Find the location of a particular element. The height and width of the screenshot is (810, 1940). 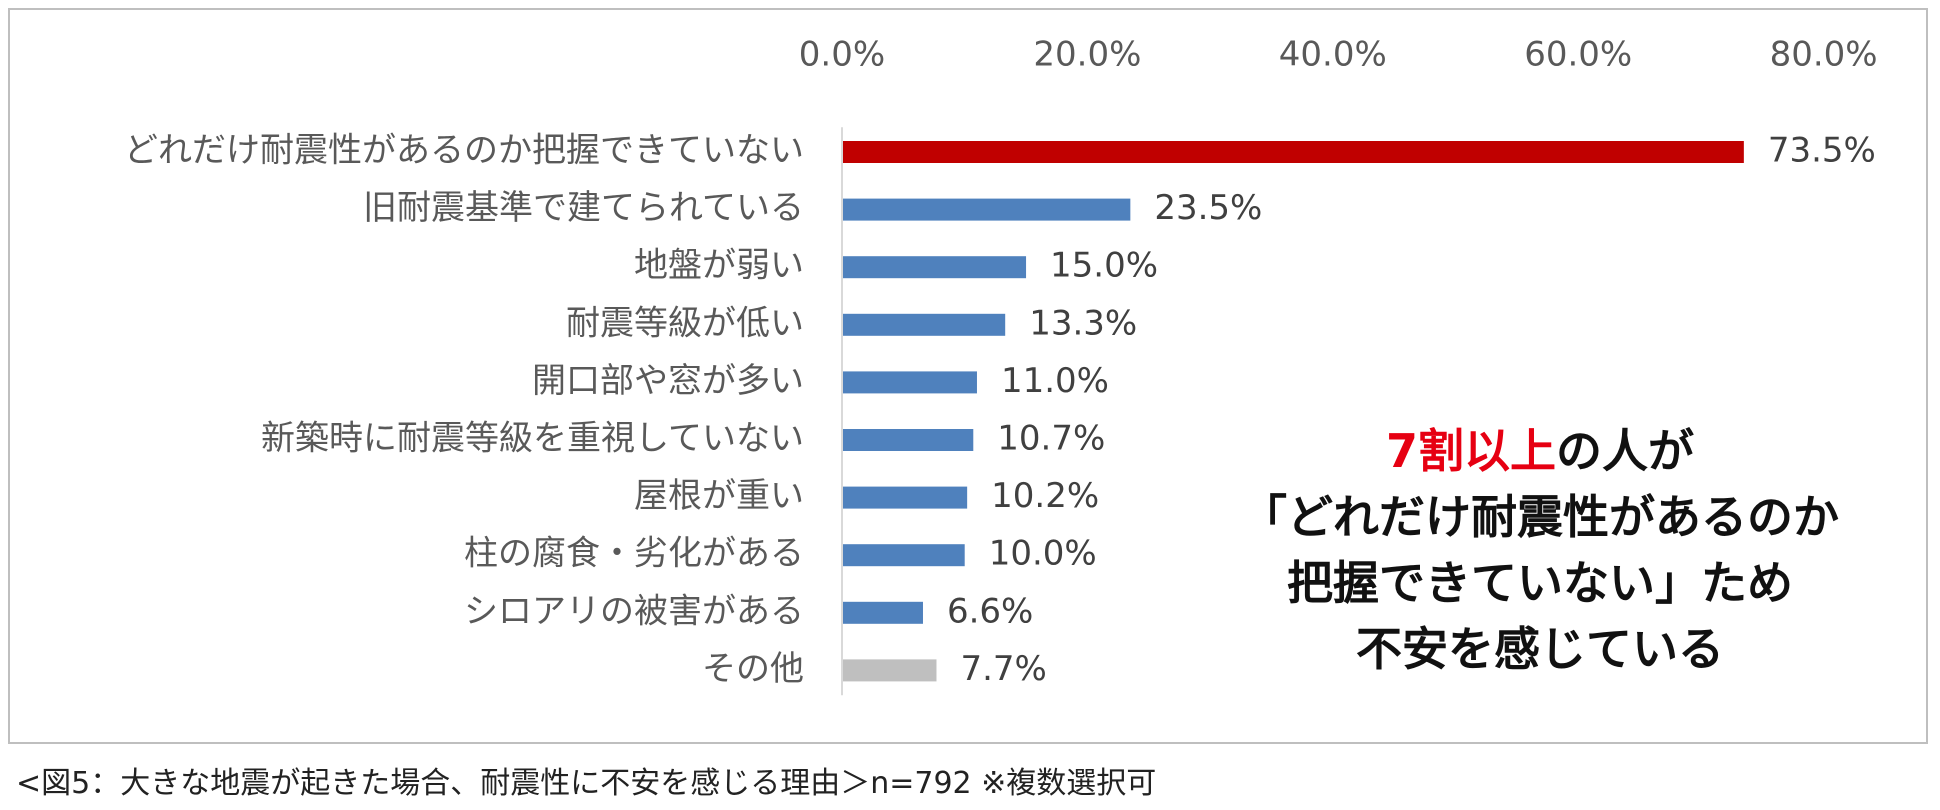

category-label: 耐震等級が低い is located at coordinates (685, 323).